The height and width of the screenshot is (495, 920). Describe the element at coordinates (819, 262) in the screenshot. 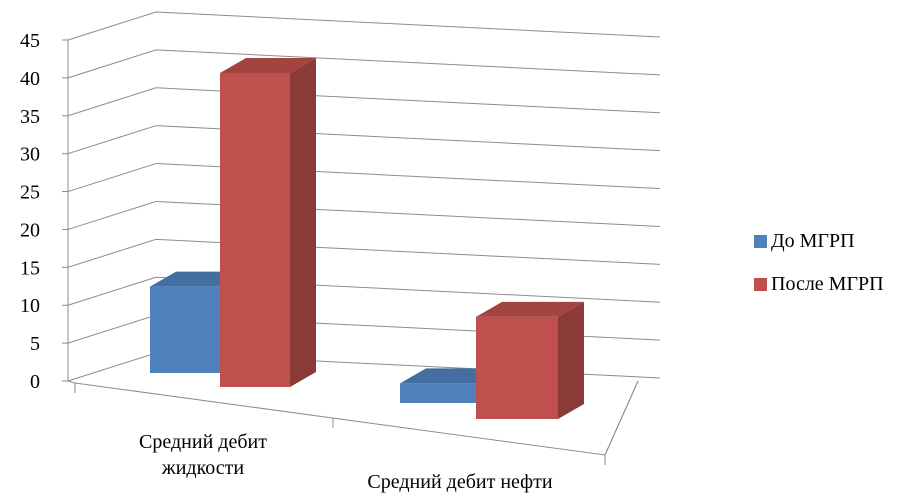

I see `chart-legend: До МГРП После МГРП` at that location.